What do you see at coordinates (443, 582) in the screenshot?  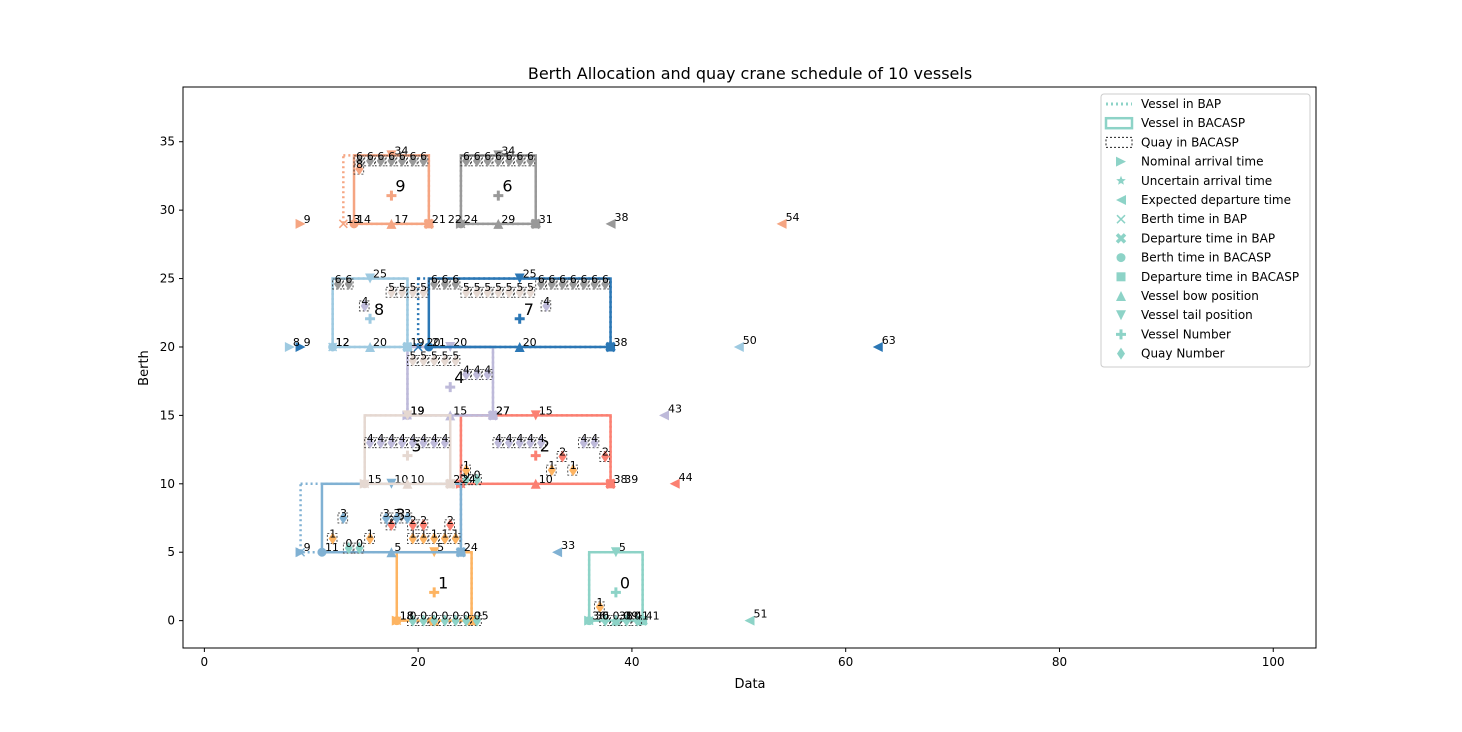 I see `vessel-number-label: 1` at bounding box center [443, 582].